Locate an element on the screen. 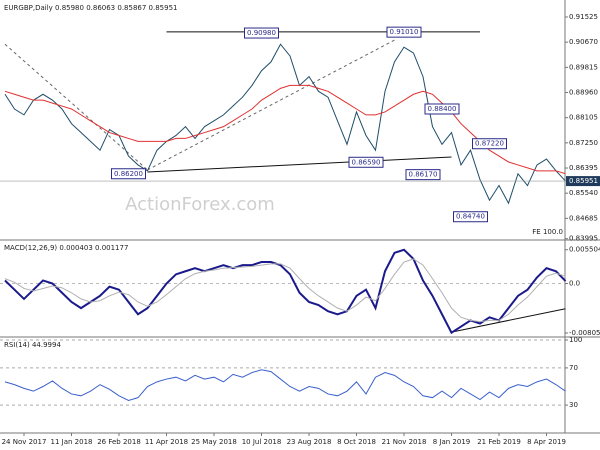  y-tick-label: 0.90670 is located at coordinates (583, 42).